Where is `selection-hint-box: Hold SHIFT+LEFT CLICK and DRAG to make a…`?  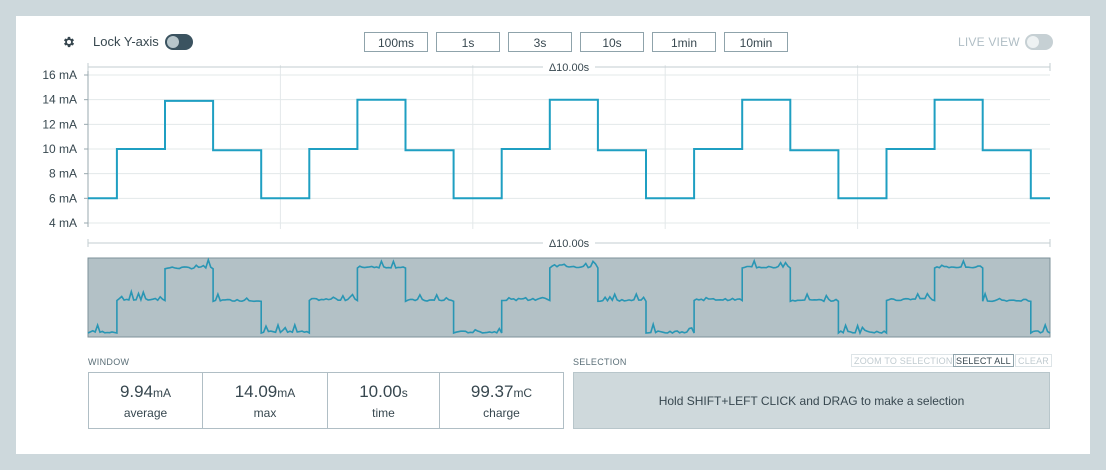 selection-hint-box: Hold SHIFT+LEFT CLICK and DRAG to make a… is located at coordinates (811, 400).